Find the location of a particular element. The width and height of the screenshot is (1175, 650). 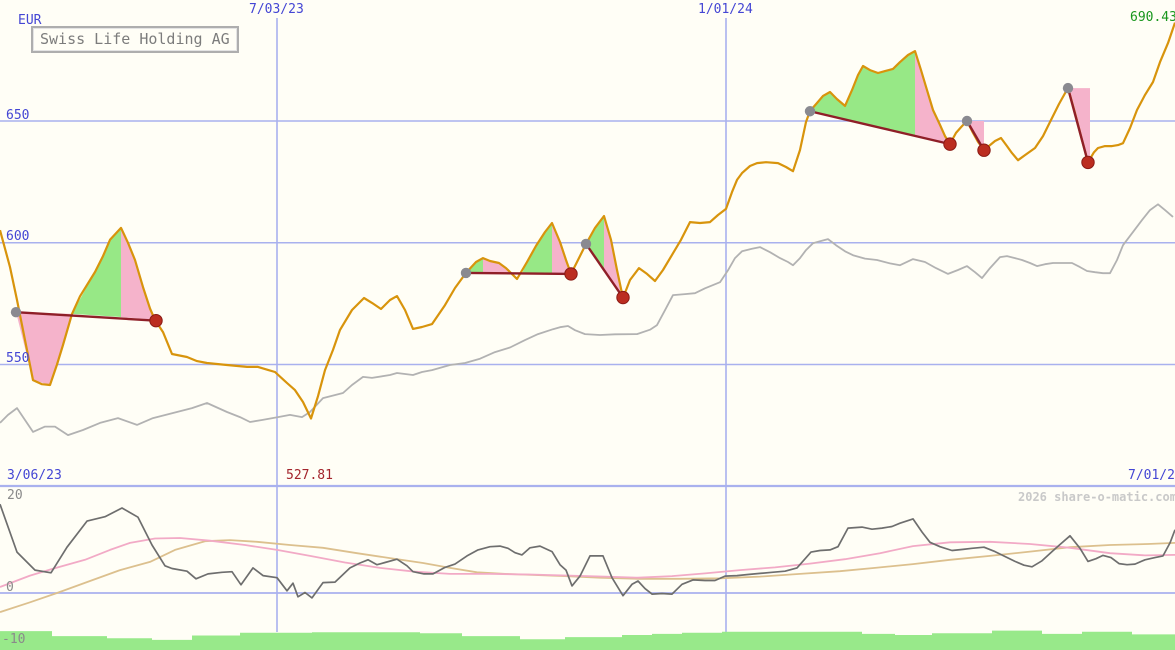

last-price-label: 690.43 is located at coordinates (1152, 17).